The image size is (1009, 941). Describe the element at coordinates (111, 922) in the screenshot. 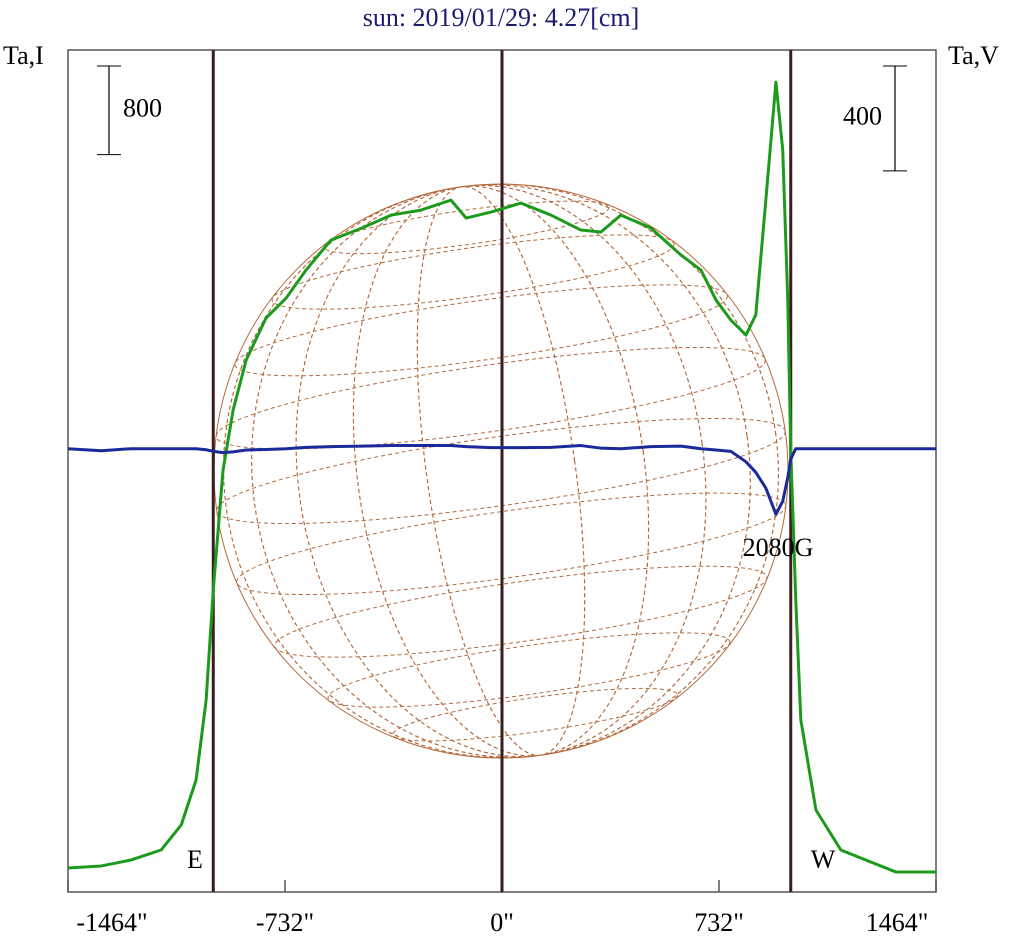

I see `x-tick-label: -1464"` at that location.